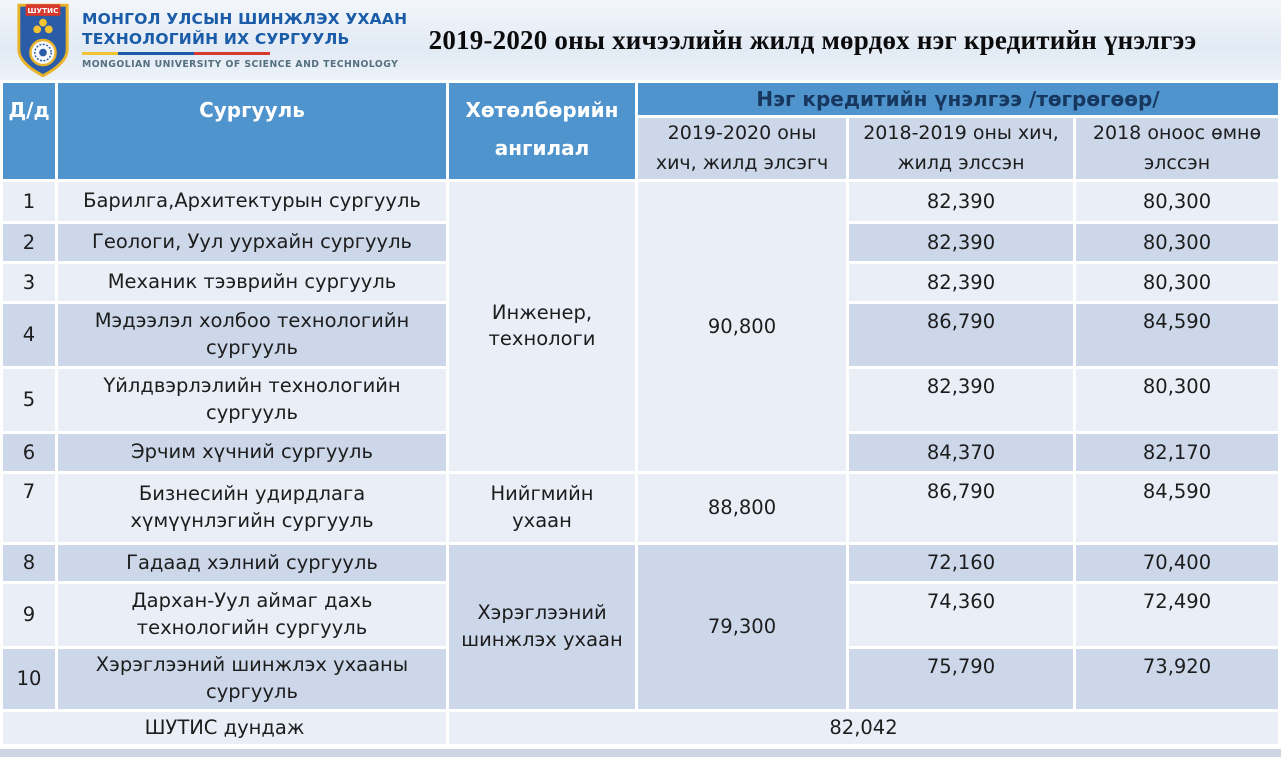  What do you see at coordinates (961, 148) in the screenshot?
I see `col-header-2018-2019: 2018-2019 оны хич, жилд элссэн` at bounding box center [961, 148].